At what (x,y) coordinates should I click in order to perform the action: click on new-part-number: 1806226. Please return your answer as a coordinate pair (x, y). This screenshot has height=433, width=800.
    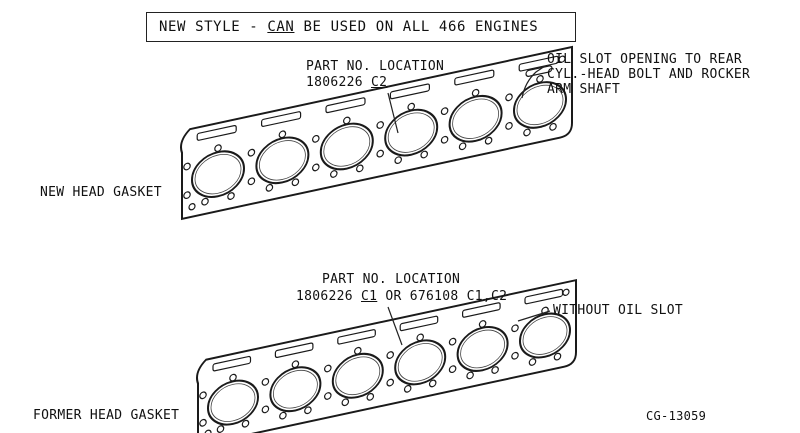
    Looking at the image, I should click on (339, 82).